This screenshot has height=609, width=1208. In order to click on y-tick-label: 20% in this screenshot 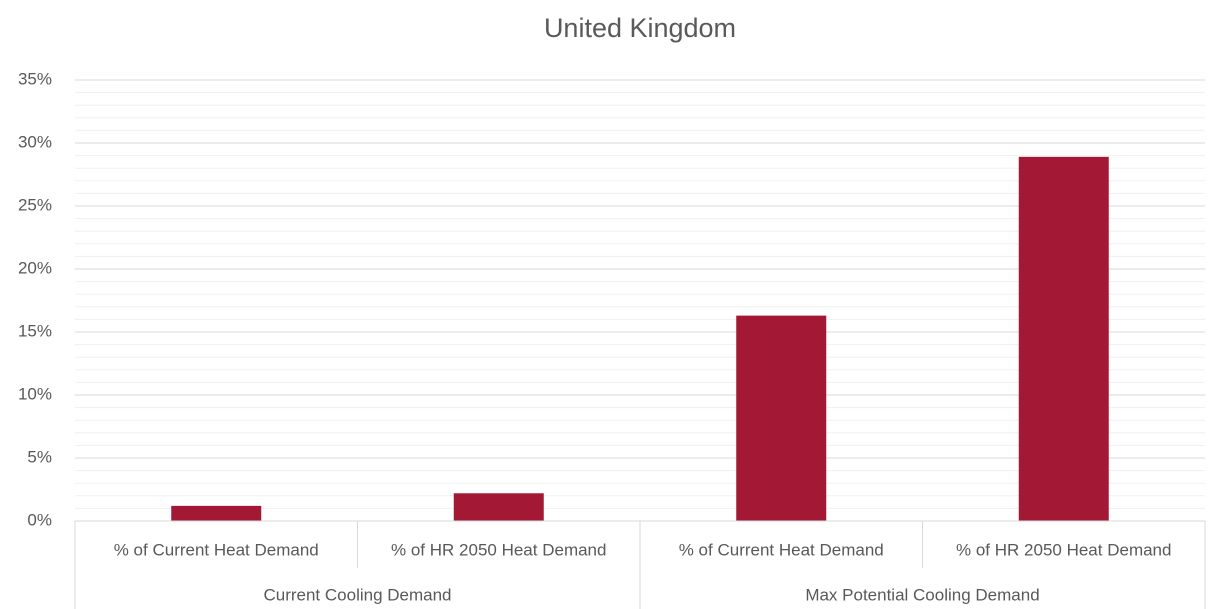, I will do `click(35, 267)`.